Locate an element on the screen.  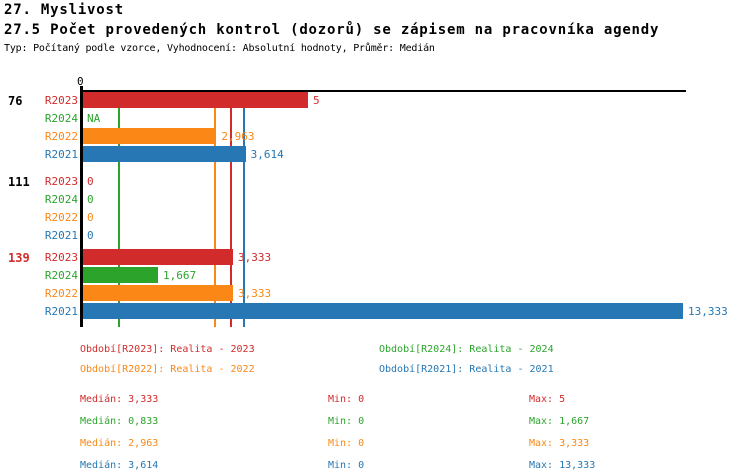
bar-value-76-r2023: 5 is located at coordinates (316, 100).